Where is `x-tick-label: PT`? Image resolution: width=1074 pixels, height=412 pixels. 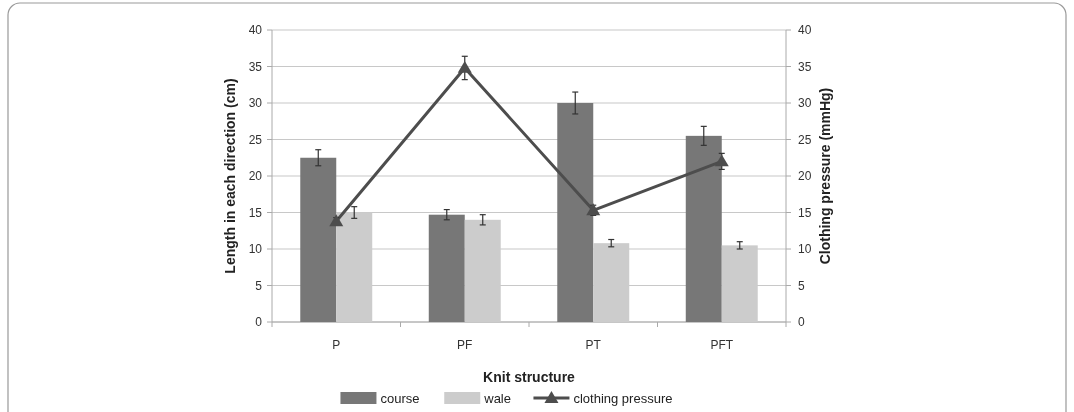
x-tick-label: PT is located at coordinates (593, 345).